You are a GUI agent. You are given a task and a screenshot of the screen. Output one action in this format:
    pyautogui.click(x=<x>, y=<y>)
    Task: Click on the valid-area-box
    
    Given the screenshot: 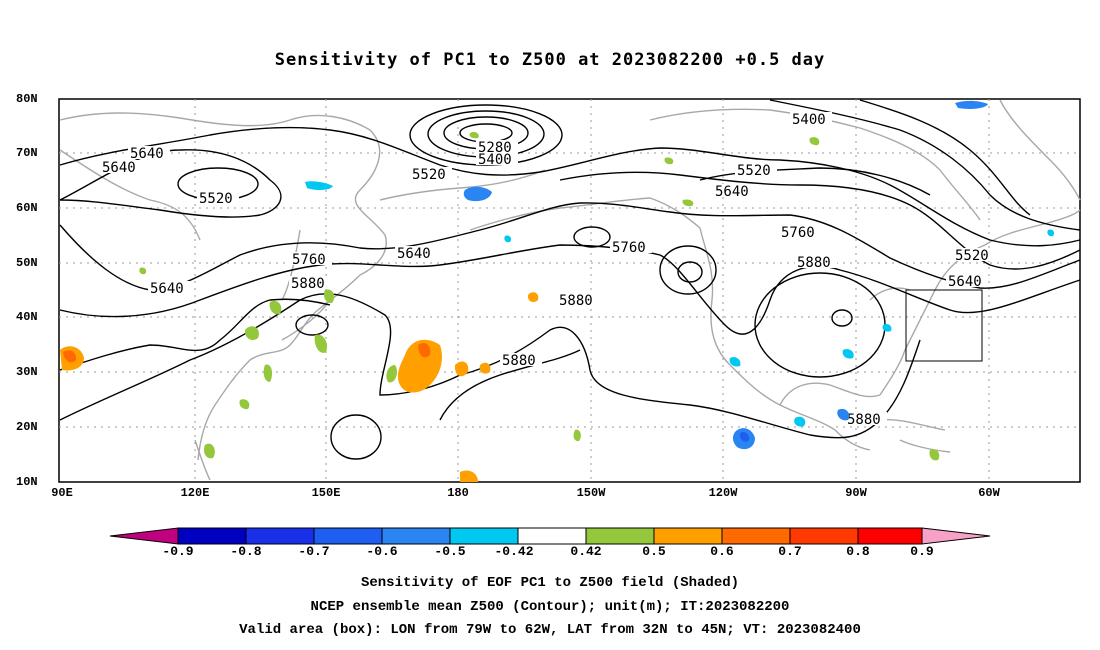 What is the action you would take?
    pyautogui.click(x=944, y=325)
    